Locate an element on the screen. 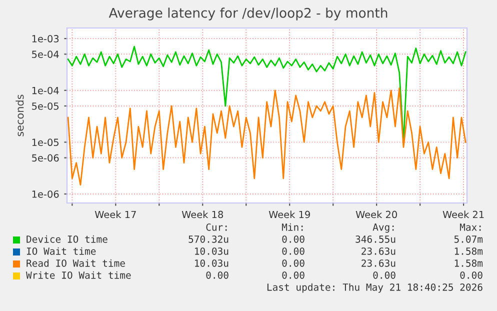  y-axis-title: seconds is located at coordinates (20, 115).